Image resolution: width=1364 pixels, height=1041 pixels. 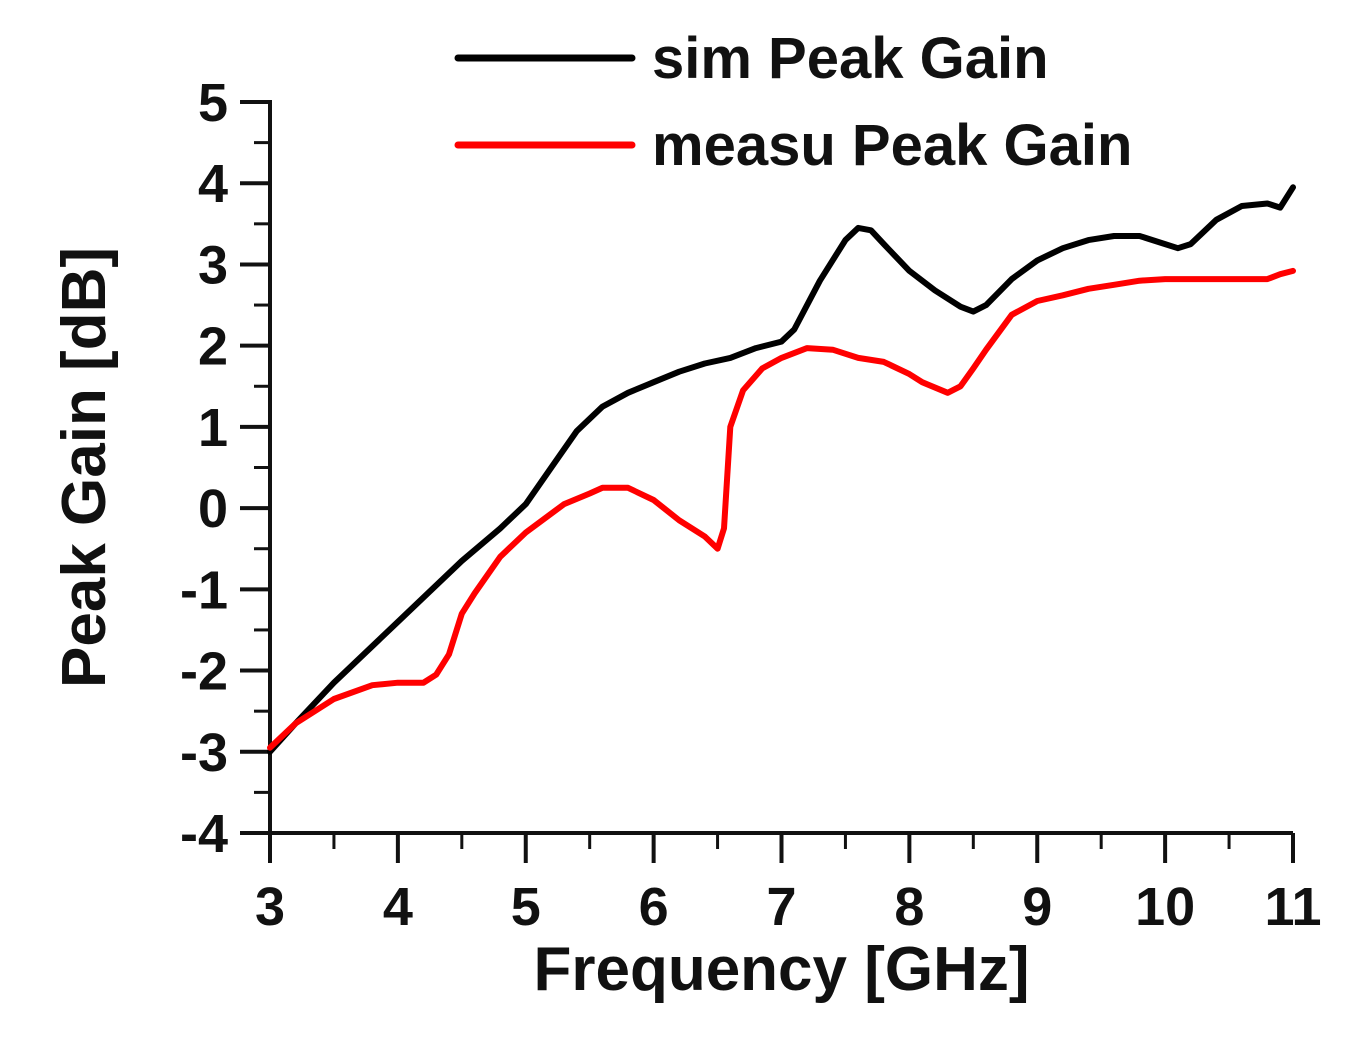 What do you see at coordinates (1292, 907) in the screenshot?
I see `x-tick-label: 11` at bounding box center [1292, 907].